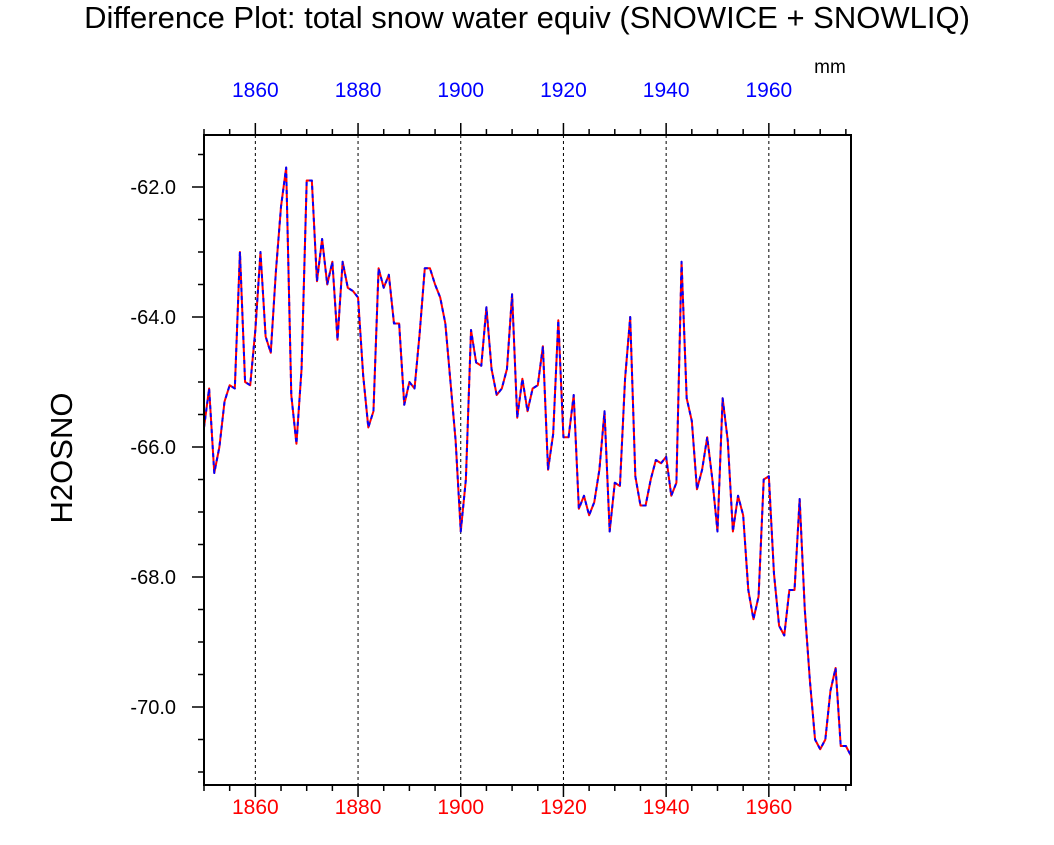 The height and width of the screenshot is (845, 1054). I want to click on x-tick-label-top: 1940, so click(666, 90).